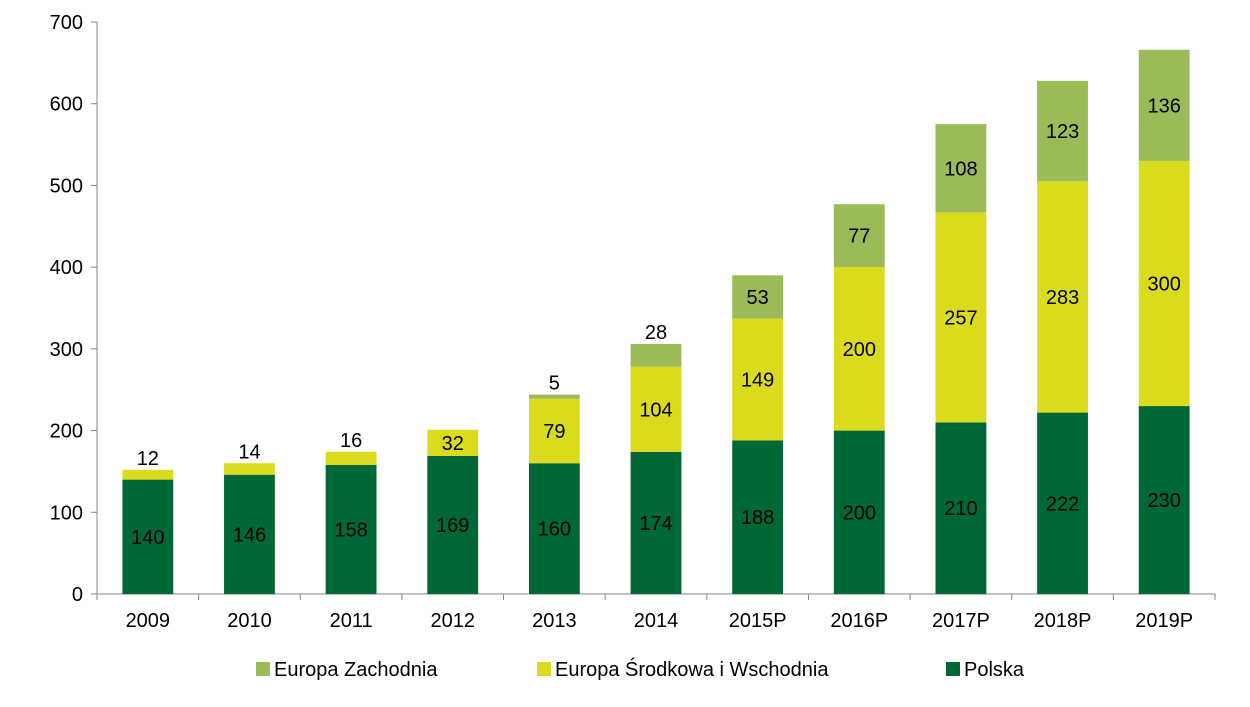 The height and width of the screenshot is (707, 1250). I want to click on data-label: 16, so click(351, 441).